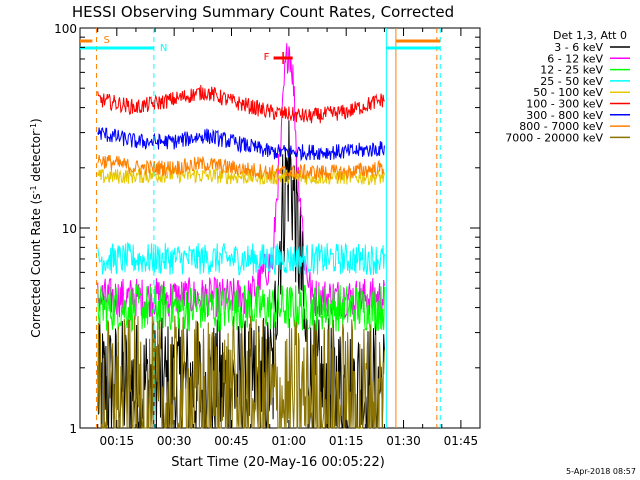 The height and width of the screenshot is (480, 640). I want to click on marker-label-f: F, so click(267, 57).